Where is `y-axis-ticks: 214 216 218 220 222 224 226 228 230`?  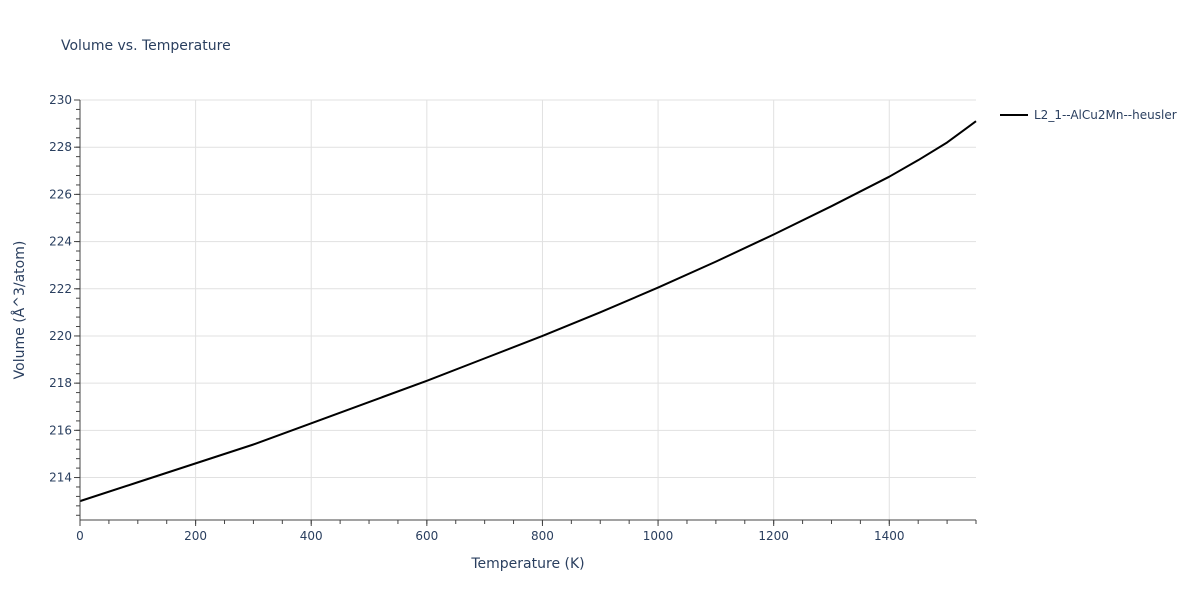 y-axis-ticks: 214 216 218 220 222 224 226 228 230 is located at coordinates (64, 289).